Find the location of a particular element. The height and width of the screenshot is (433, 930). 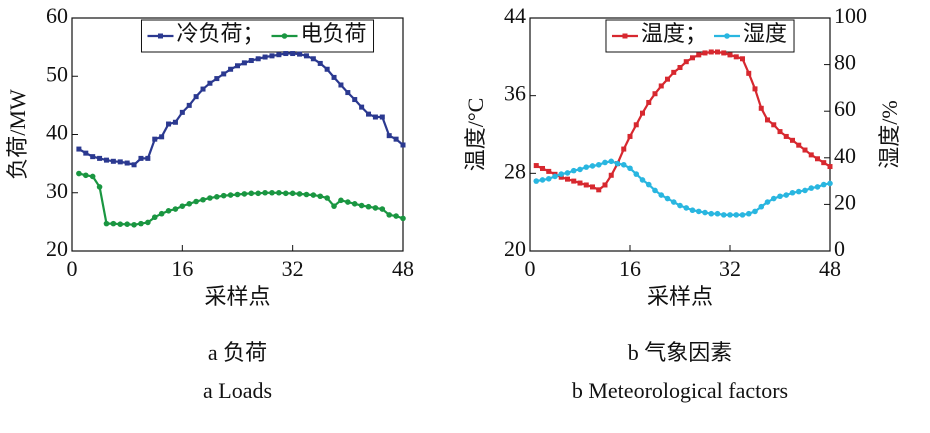

legend-label: 温度； is located at coordinates (674, 33).